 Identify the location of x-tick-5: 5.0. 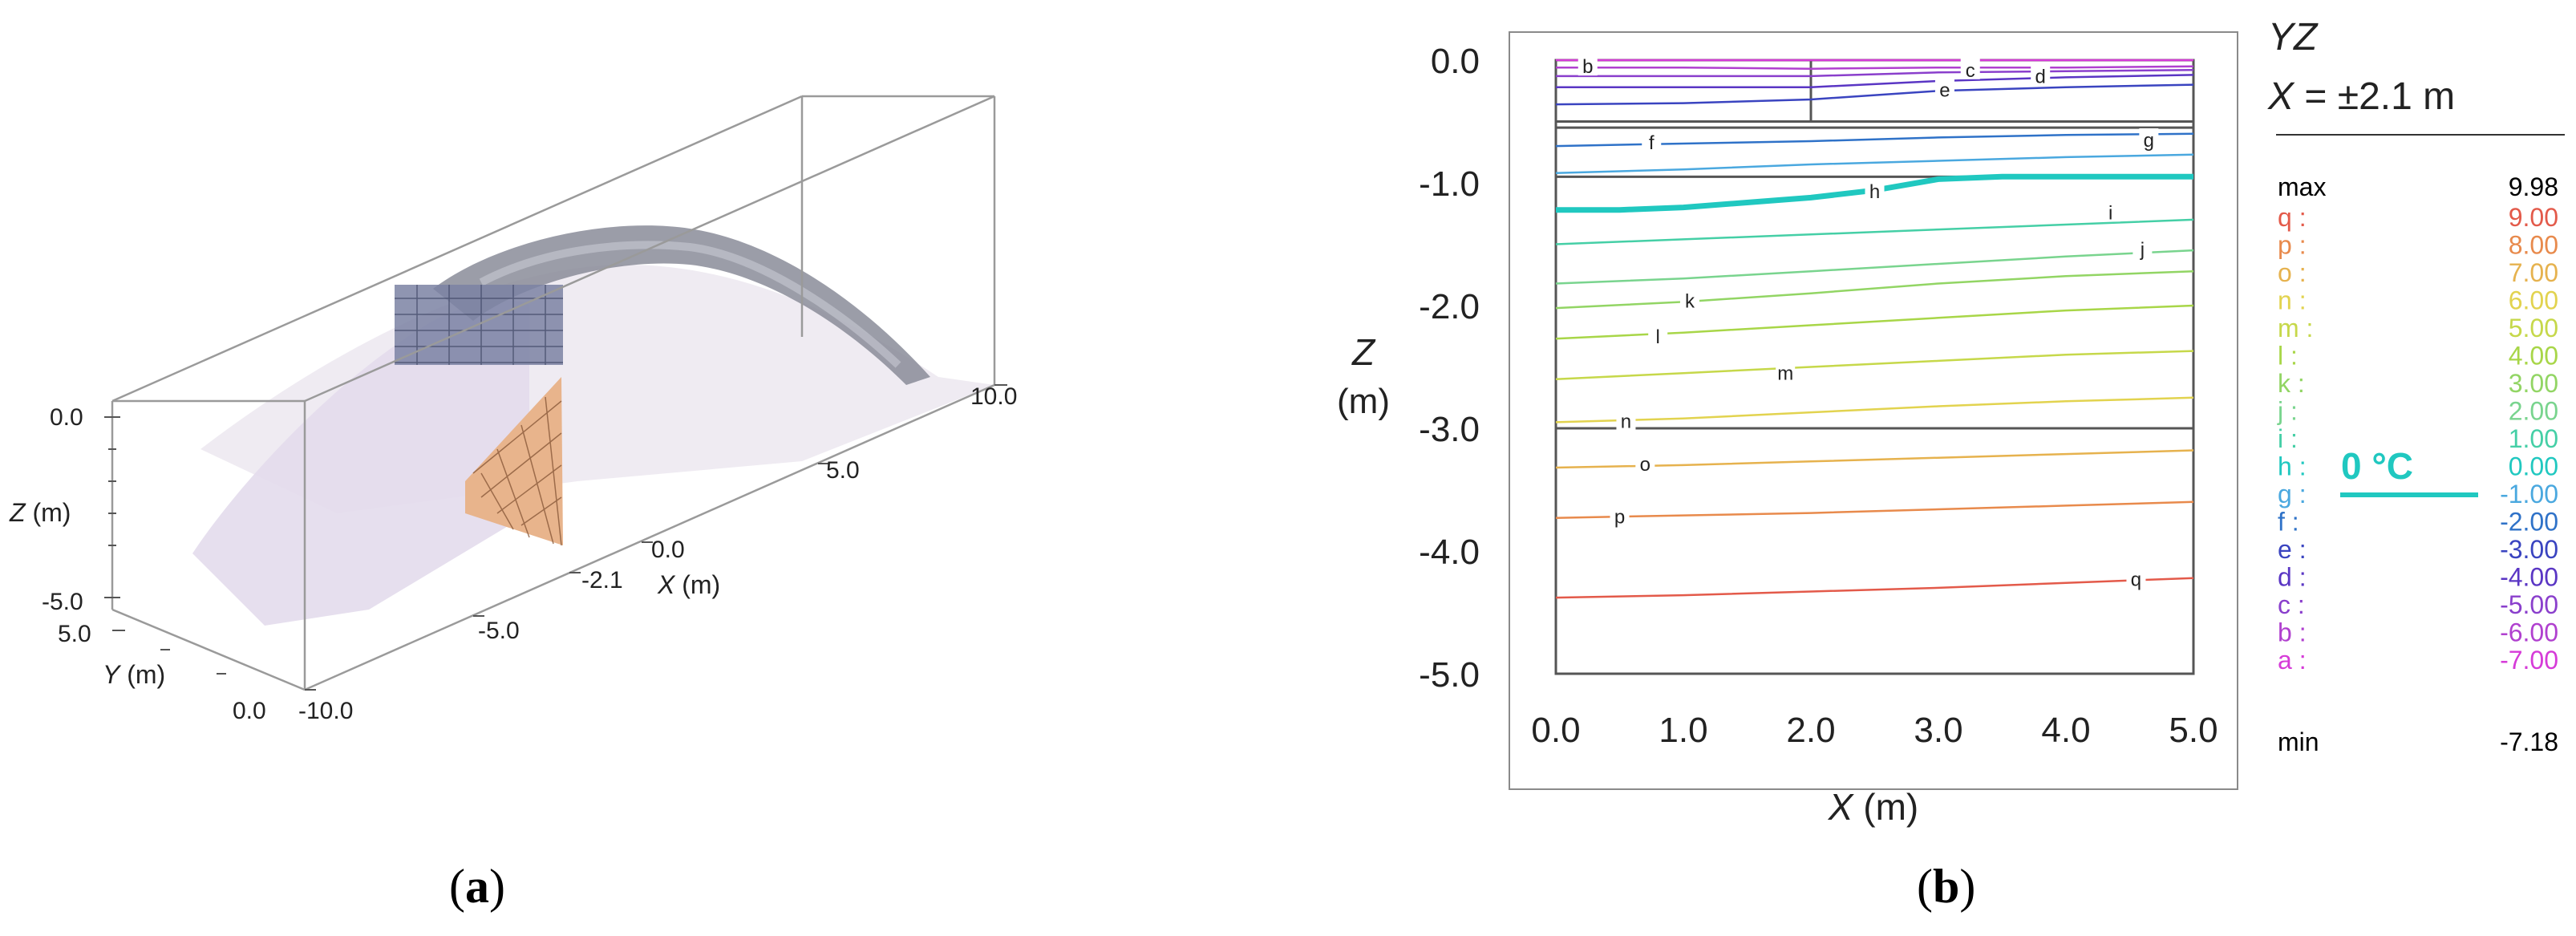
(843, 470).